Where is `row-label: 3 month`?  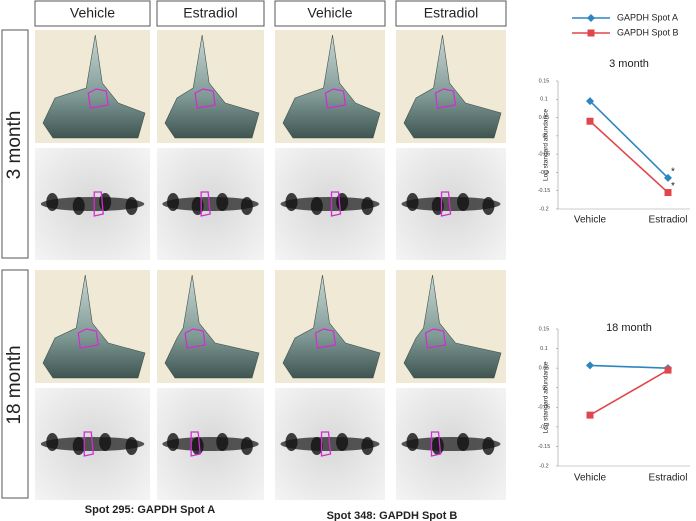
row-label: 3 month is located at coordinates (14, 145).